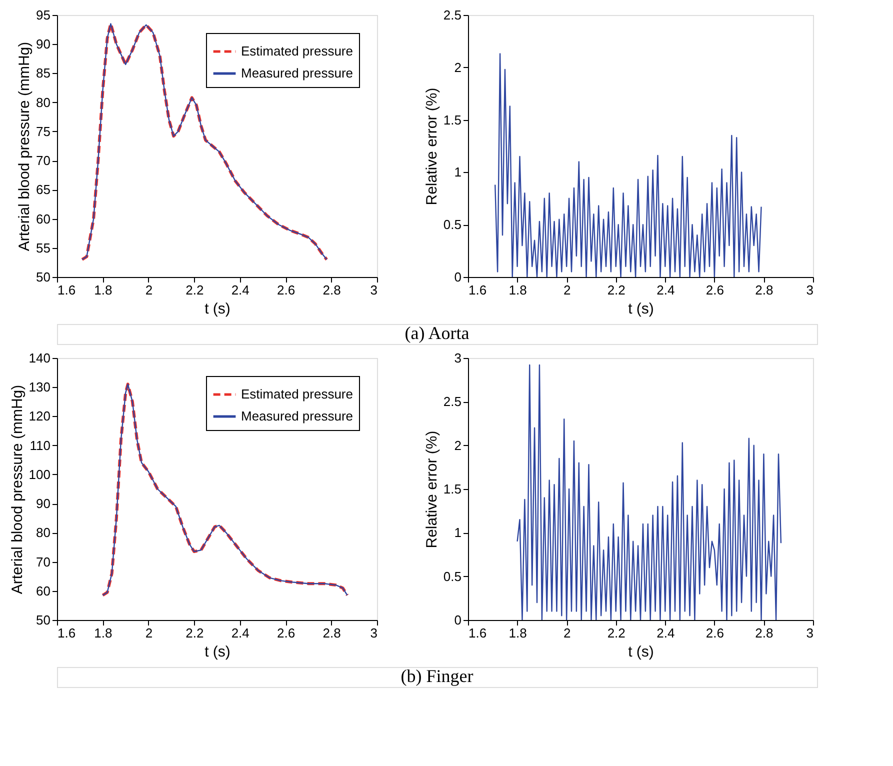 Image resolution: width=893 pixels, height=766 pixels. What do you see at coordinates (43, 73) in the screenshot?
I see `y-tick-label: 85` at bounding box center [43, 73].